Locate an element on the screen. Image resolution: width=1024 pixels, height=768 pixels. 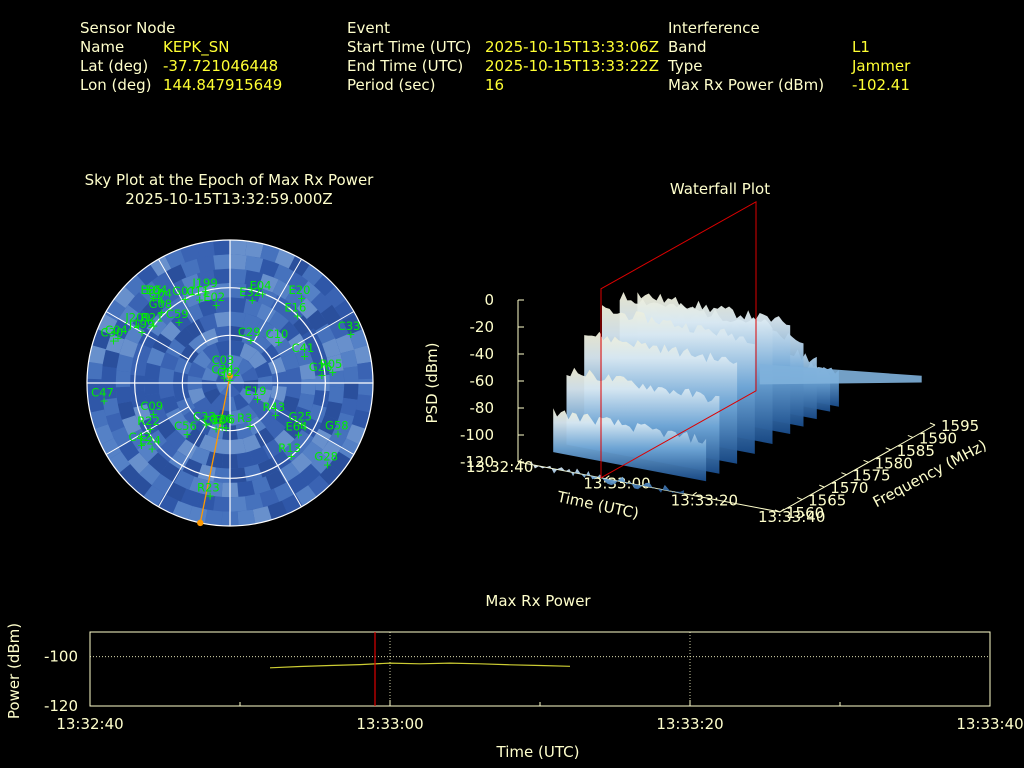
waterfall-freq-tick-label: 1590 is located at coordinates (938, 438).